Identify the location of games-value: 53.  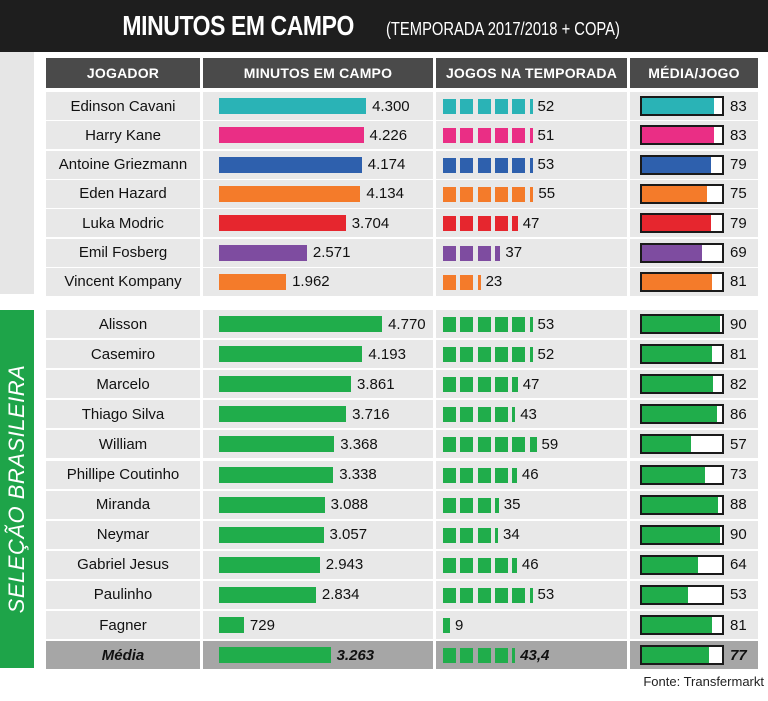
(546, 324).